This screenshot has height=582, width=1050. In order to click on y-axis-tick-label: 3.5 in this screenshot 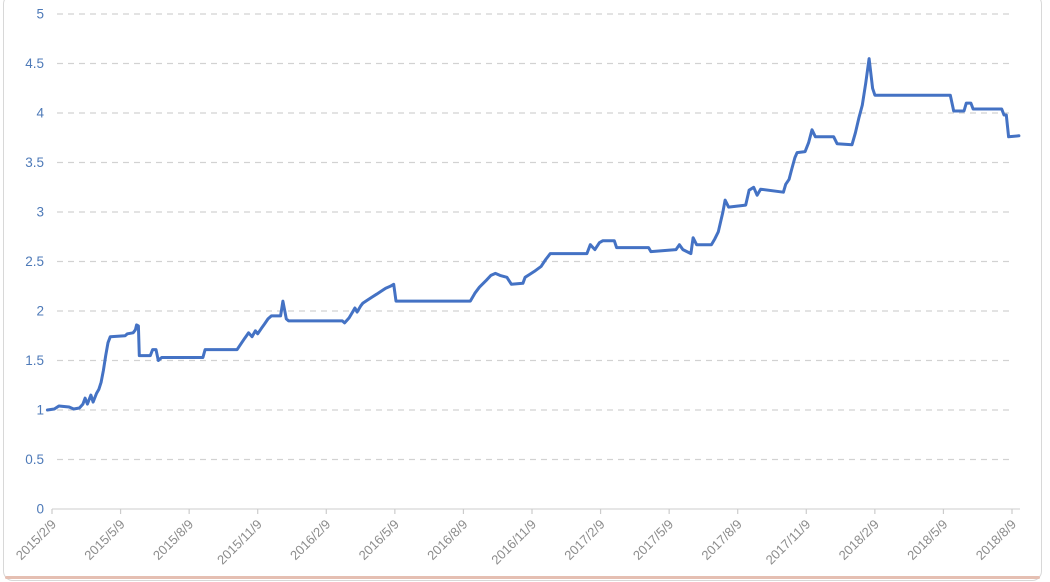, I will do `click(34, 162)`.